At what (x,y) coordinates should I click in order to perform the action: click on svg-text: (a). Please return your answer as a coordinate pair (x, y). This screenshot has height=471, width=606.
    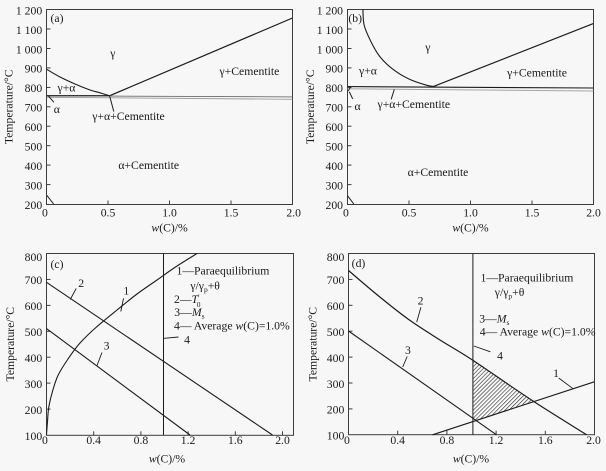
    Looking at the image, I should click on (57, 18).